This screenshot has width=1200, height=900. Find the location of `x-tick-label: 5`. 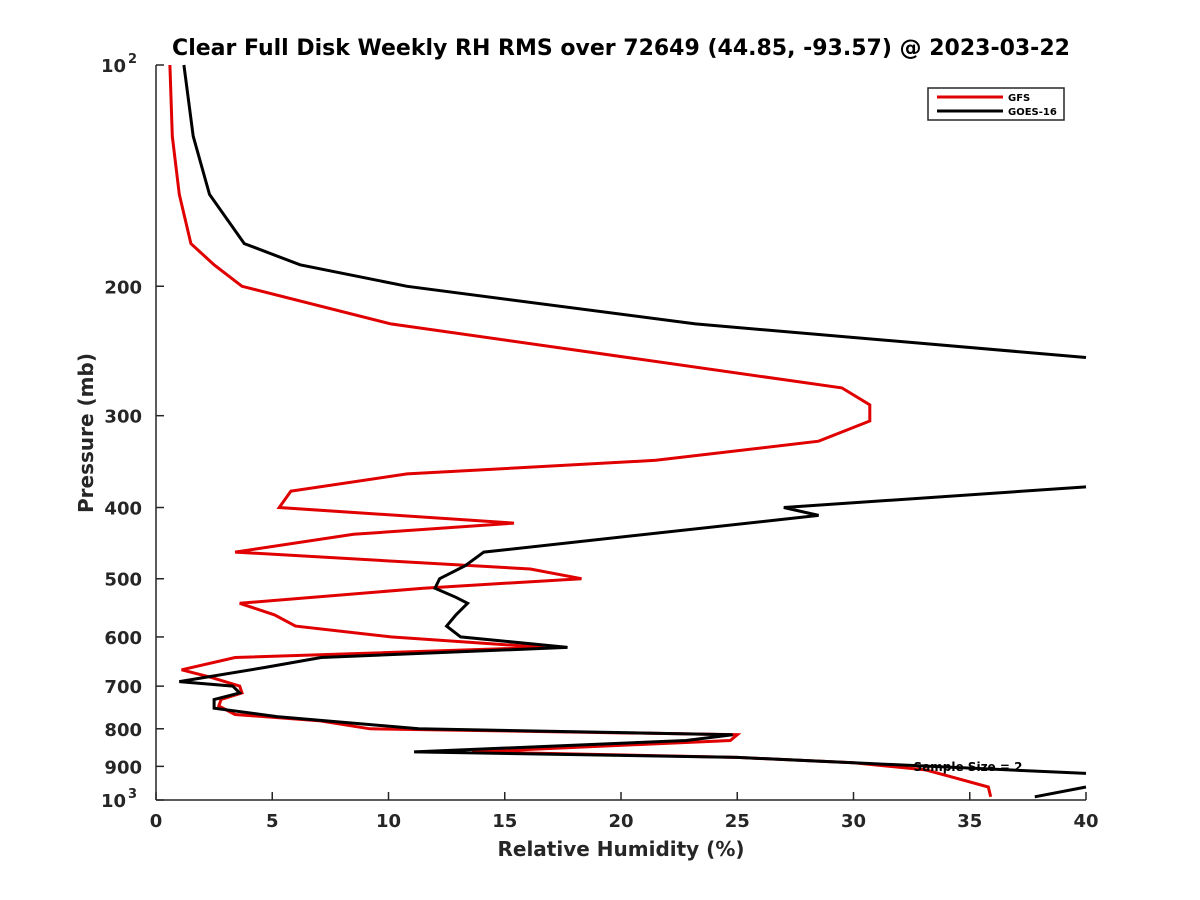

x-tick-label: 5 is located at coordinates (272, 821).